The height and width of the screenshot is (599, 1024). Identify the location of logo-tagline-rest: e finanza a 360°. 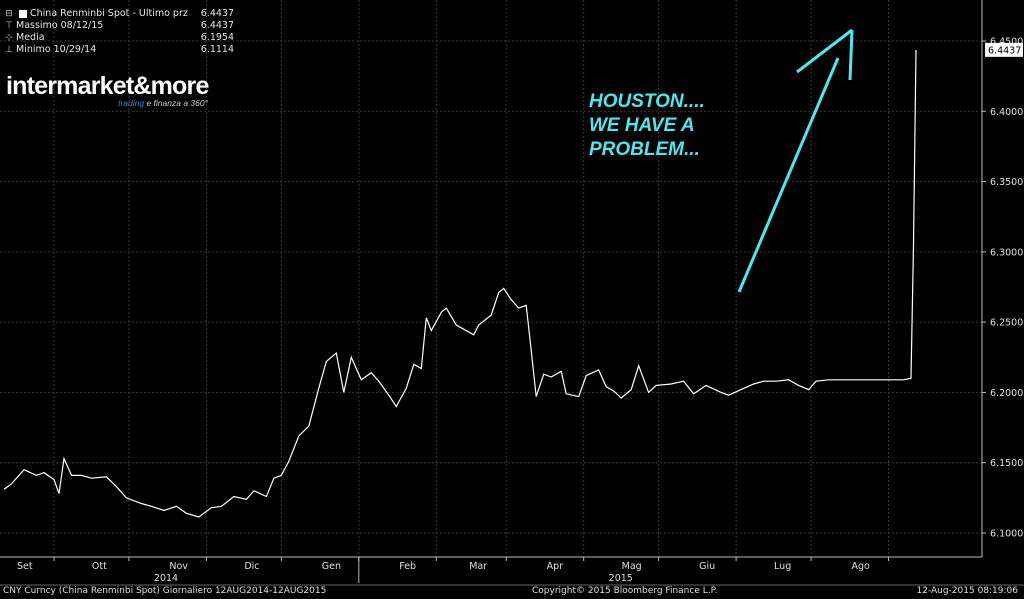
(176, 103).